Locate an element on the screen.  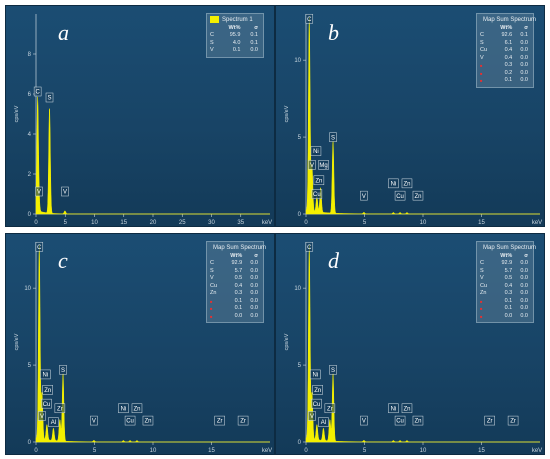
composition-row: S 5.7 0.0 is located at coordinates (505, 272).